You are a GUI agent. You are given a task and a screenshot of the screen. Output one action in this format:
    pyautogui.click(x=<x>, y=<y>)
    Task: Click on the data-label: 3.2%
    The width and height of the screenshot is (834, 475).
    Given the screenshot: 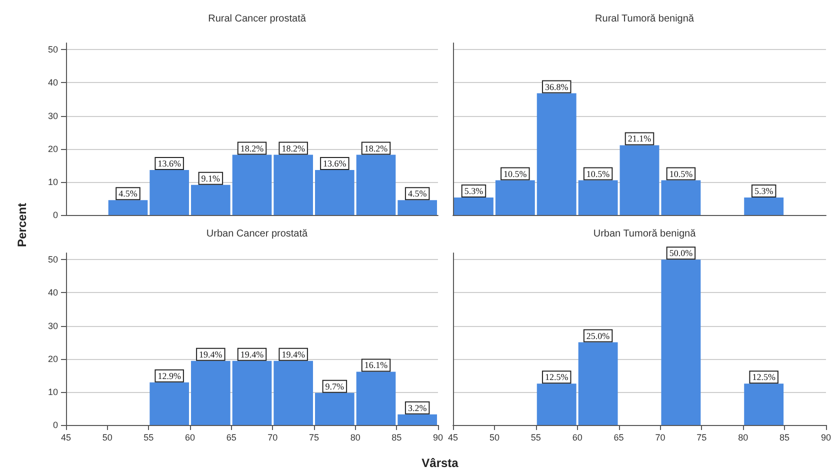 What is the action you would take?
    pyautogui.click(x=418, y=407)
    